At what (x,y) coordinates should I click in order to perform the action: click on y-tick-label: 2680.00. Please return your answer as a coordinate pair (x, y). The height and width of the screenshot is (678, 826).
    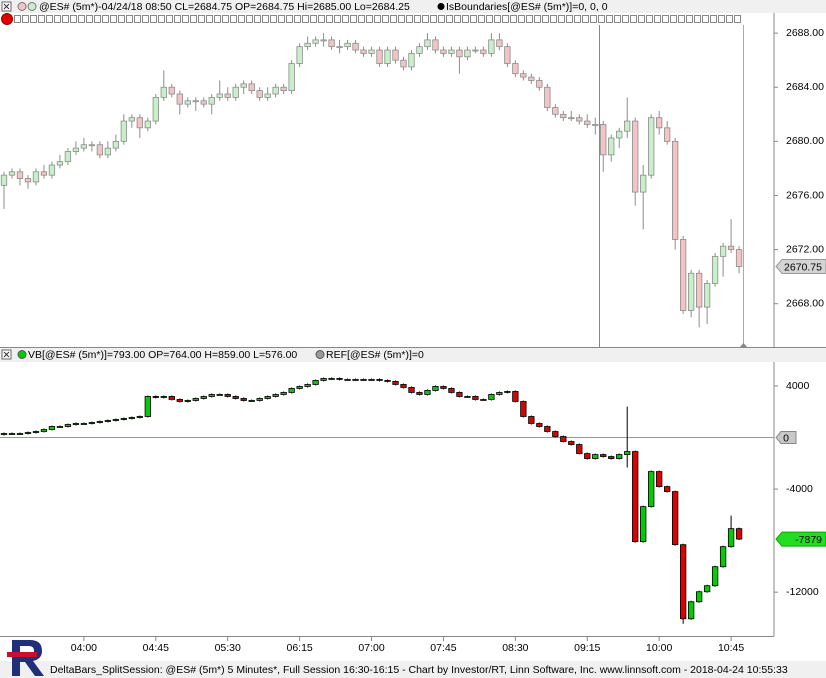
    Looking at the image, I should click on (805, 141).